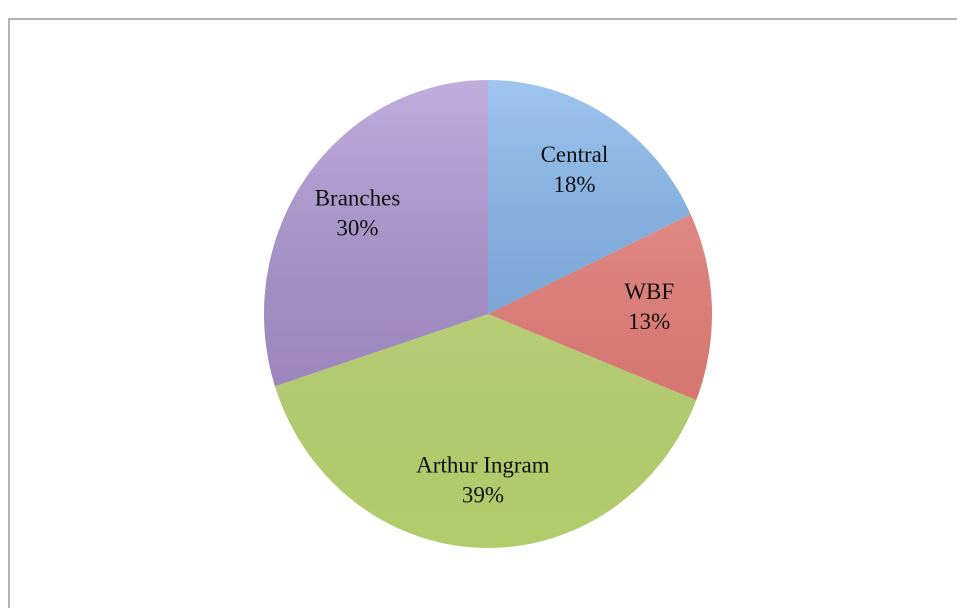 The image size is (957, 608). Describe the element at coordinates (483, 465) in the screenshot. I see `slice-label: Arthur Ingram` at that location.